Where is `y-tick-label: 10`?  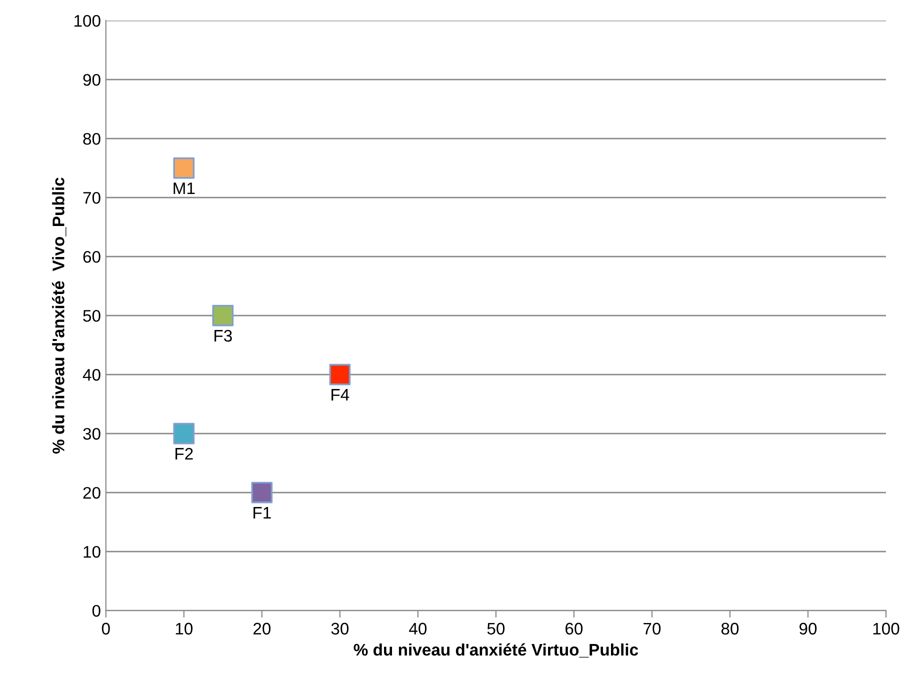 y-tick-label: 10 is located at coordinates (92, 552).